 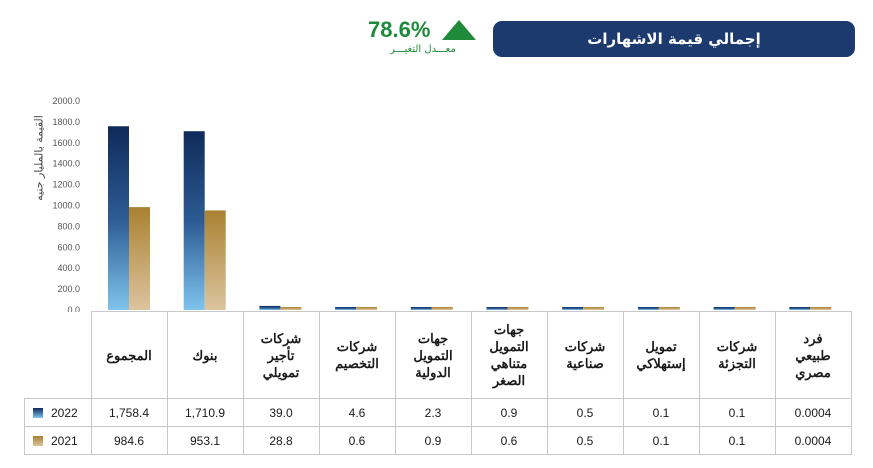 What do you see at coordinates (813, 372) in the screenshot?
I see `category-label-line: مصري` at bounding box center [813, 372].